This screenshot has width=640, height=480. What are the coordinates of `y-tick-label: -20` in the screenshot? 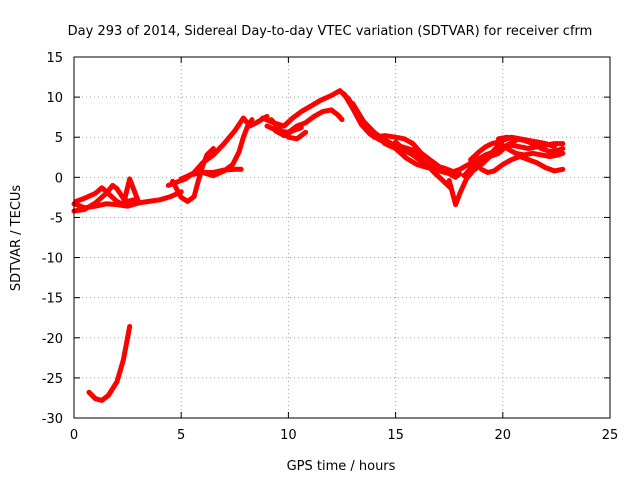 It's located at (52, 339).